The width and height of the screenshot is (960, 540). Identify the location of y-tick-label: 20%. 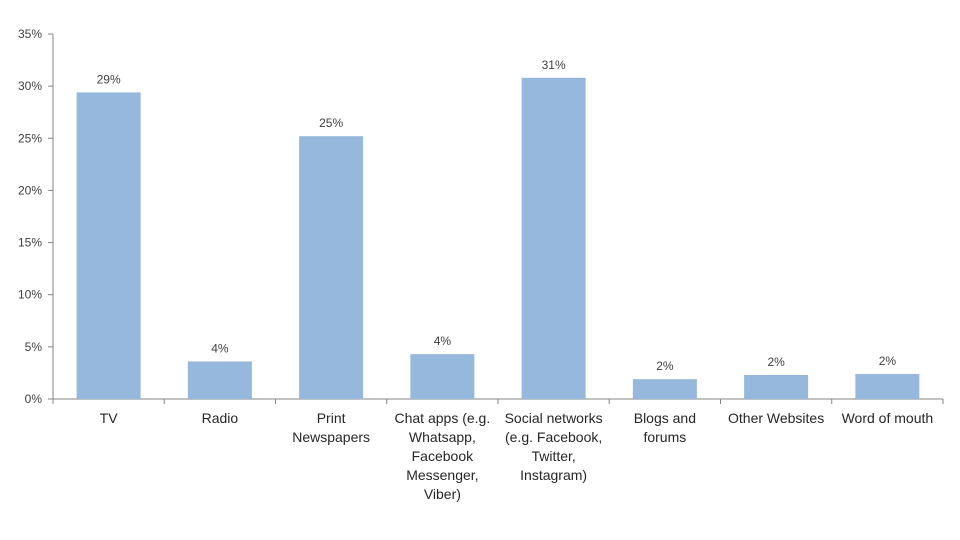
(30, 190).